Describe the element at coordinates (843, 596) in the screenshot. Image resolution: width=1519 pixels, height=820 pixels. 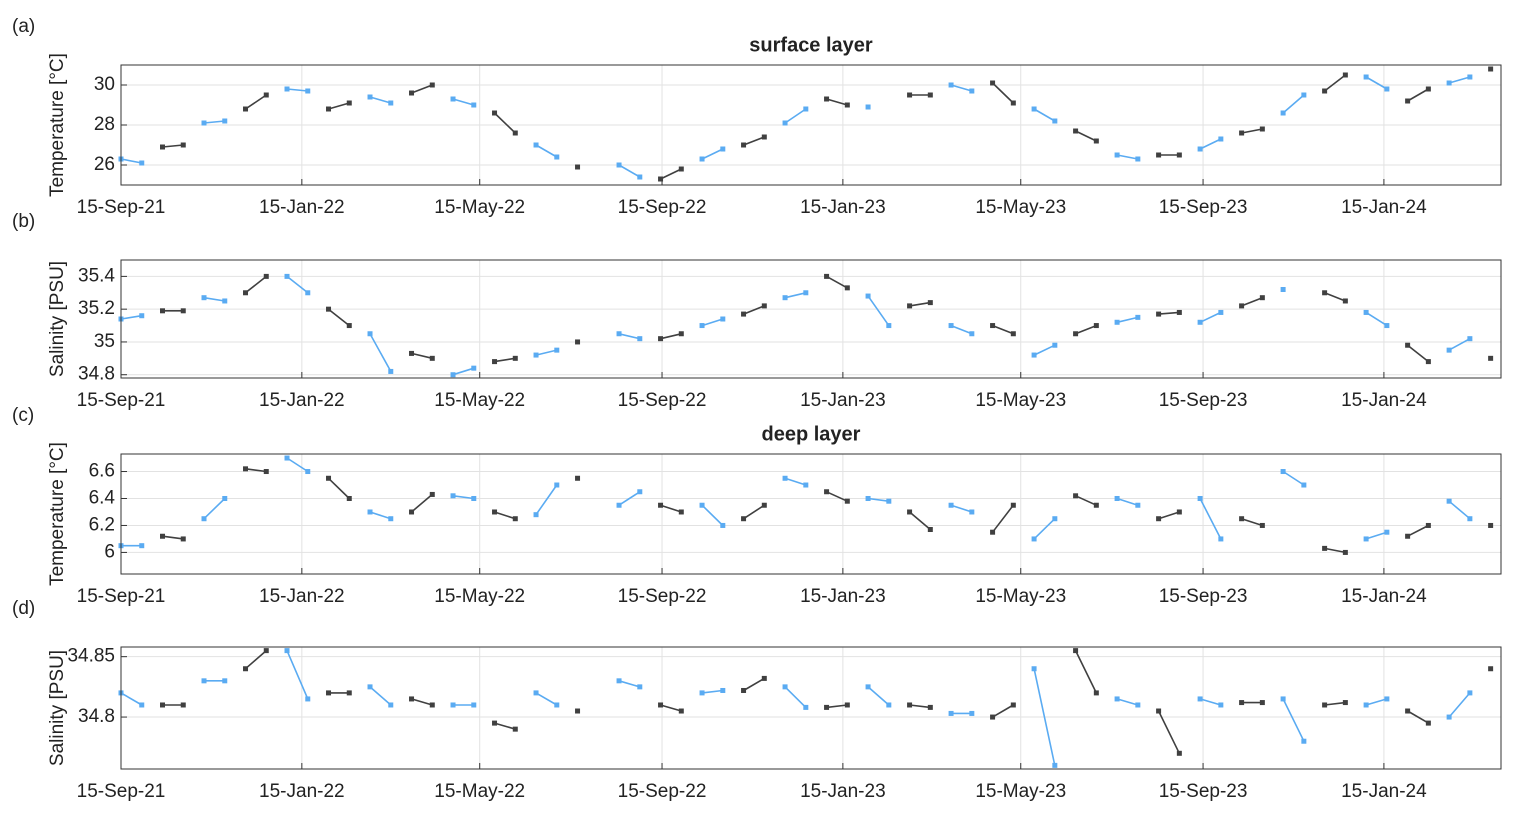
I see `x-tick-label: 15-Jan-23` at that location.